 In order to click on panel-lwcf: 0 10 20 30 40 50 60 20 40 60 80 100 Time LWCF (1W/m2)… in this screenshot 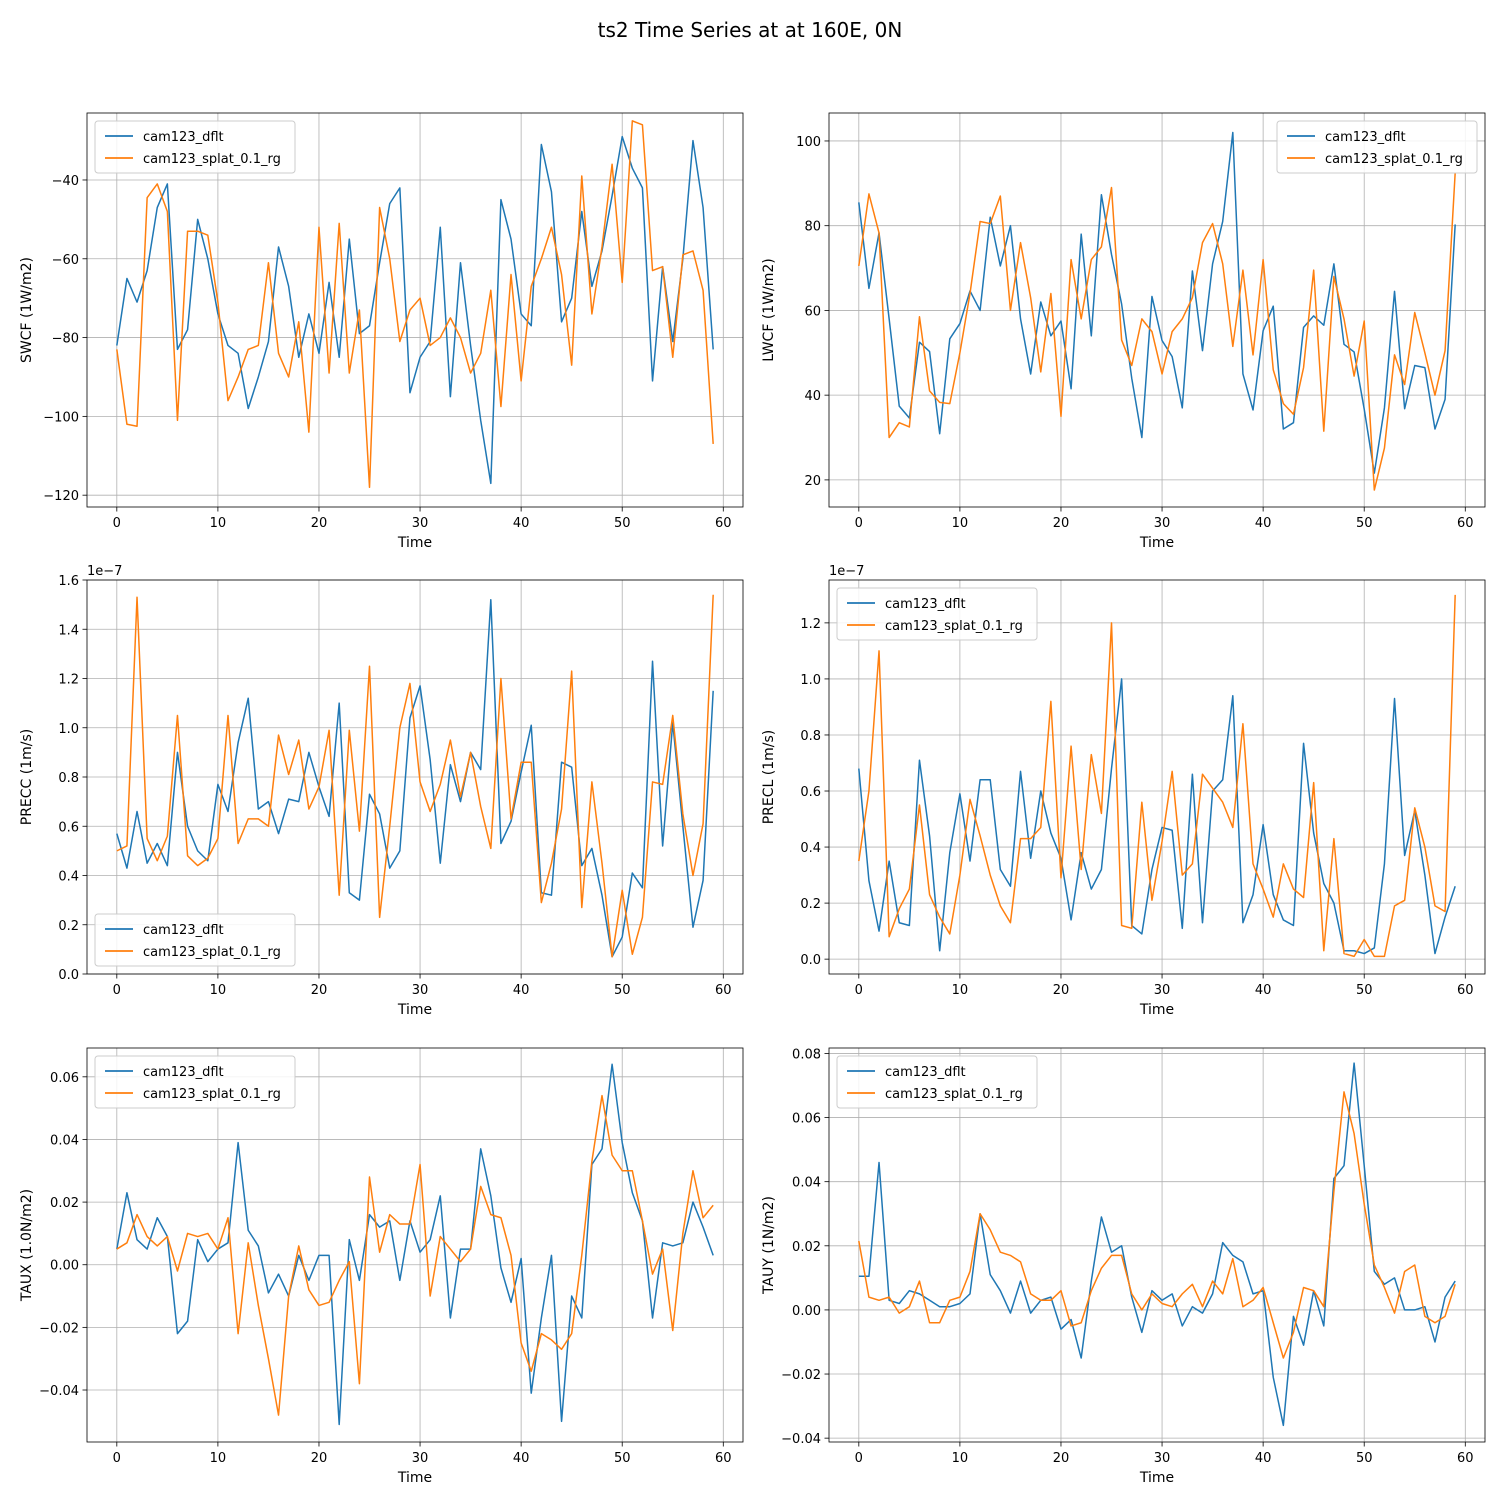, I will do `click(1123, 331)`.